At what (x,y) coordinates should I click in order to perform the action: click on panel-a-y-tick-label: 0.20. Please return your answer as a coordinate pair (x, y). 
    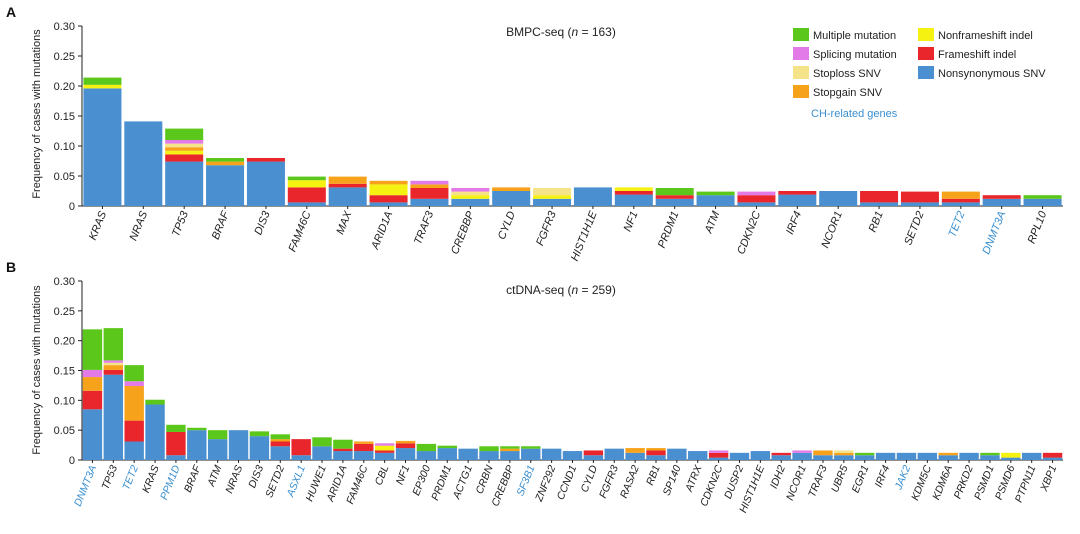
    Looking at the image, I should click on (64, 87).